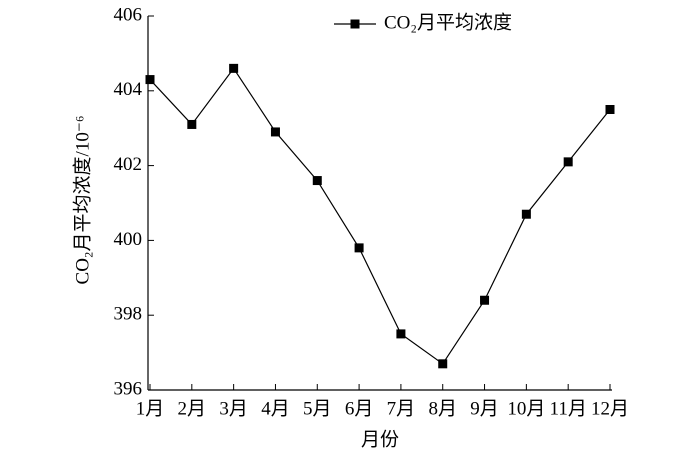 Image resolution: width=700 pixels, height=457 pixels. Describe the element at coordinates (355, 24) in the screenshot. I see `legend-marker` at that location.